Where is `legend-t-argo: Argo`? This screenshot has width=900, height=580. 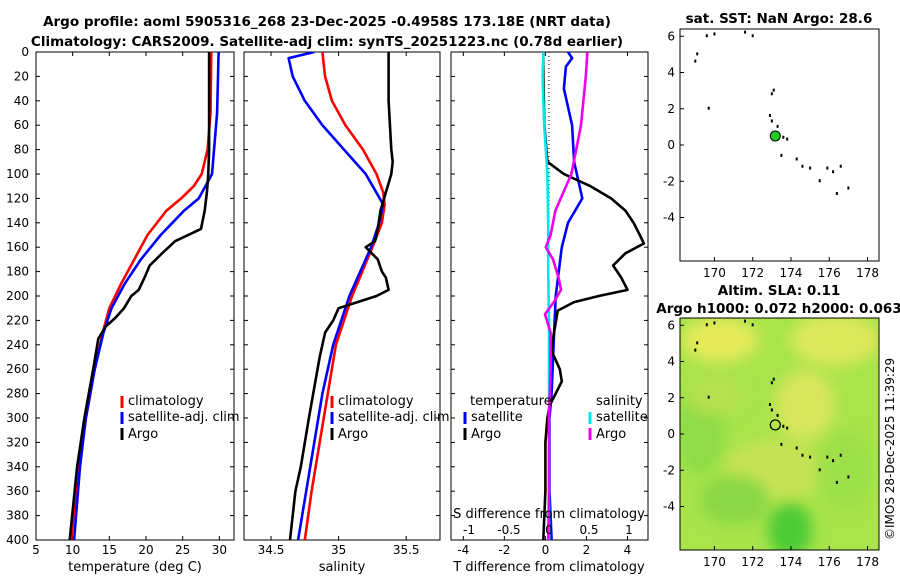 legend-t-argo: Argo is located at coordinates (486, 434).